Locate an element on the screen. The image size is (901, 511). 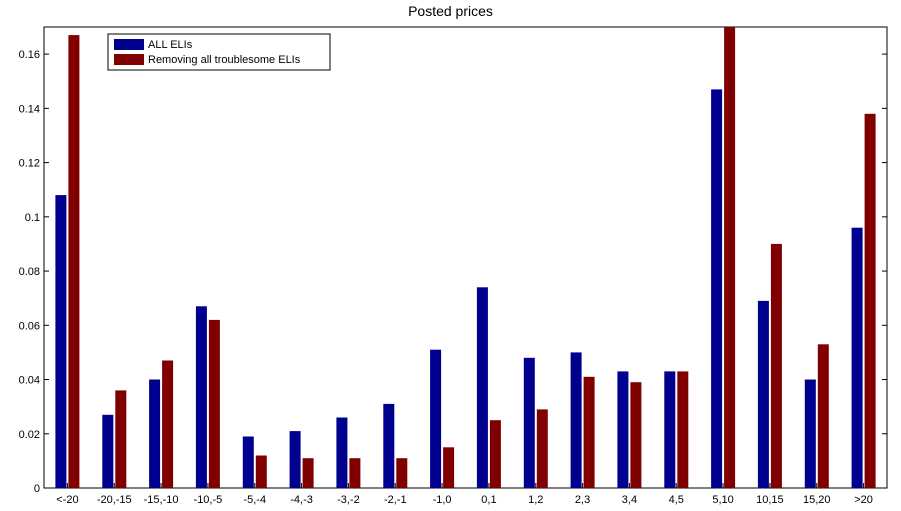
x-tick-label-17: >20 is located at coordinates (863, 500).